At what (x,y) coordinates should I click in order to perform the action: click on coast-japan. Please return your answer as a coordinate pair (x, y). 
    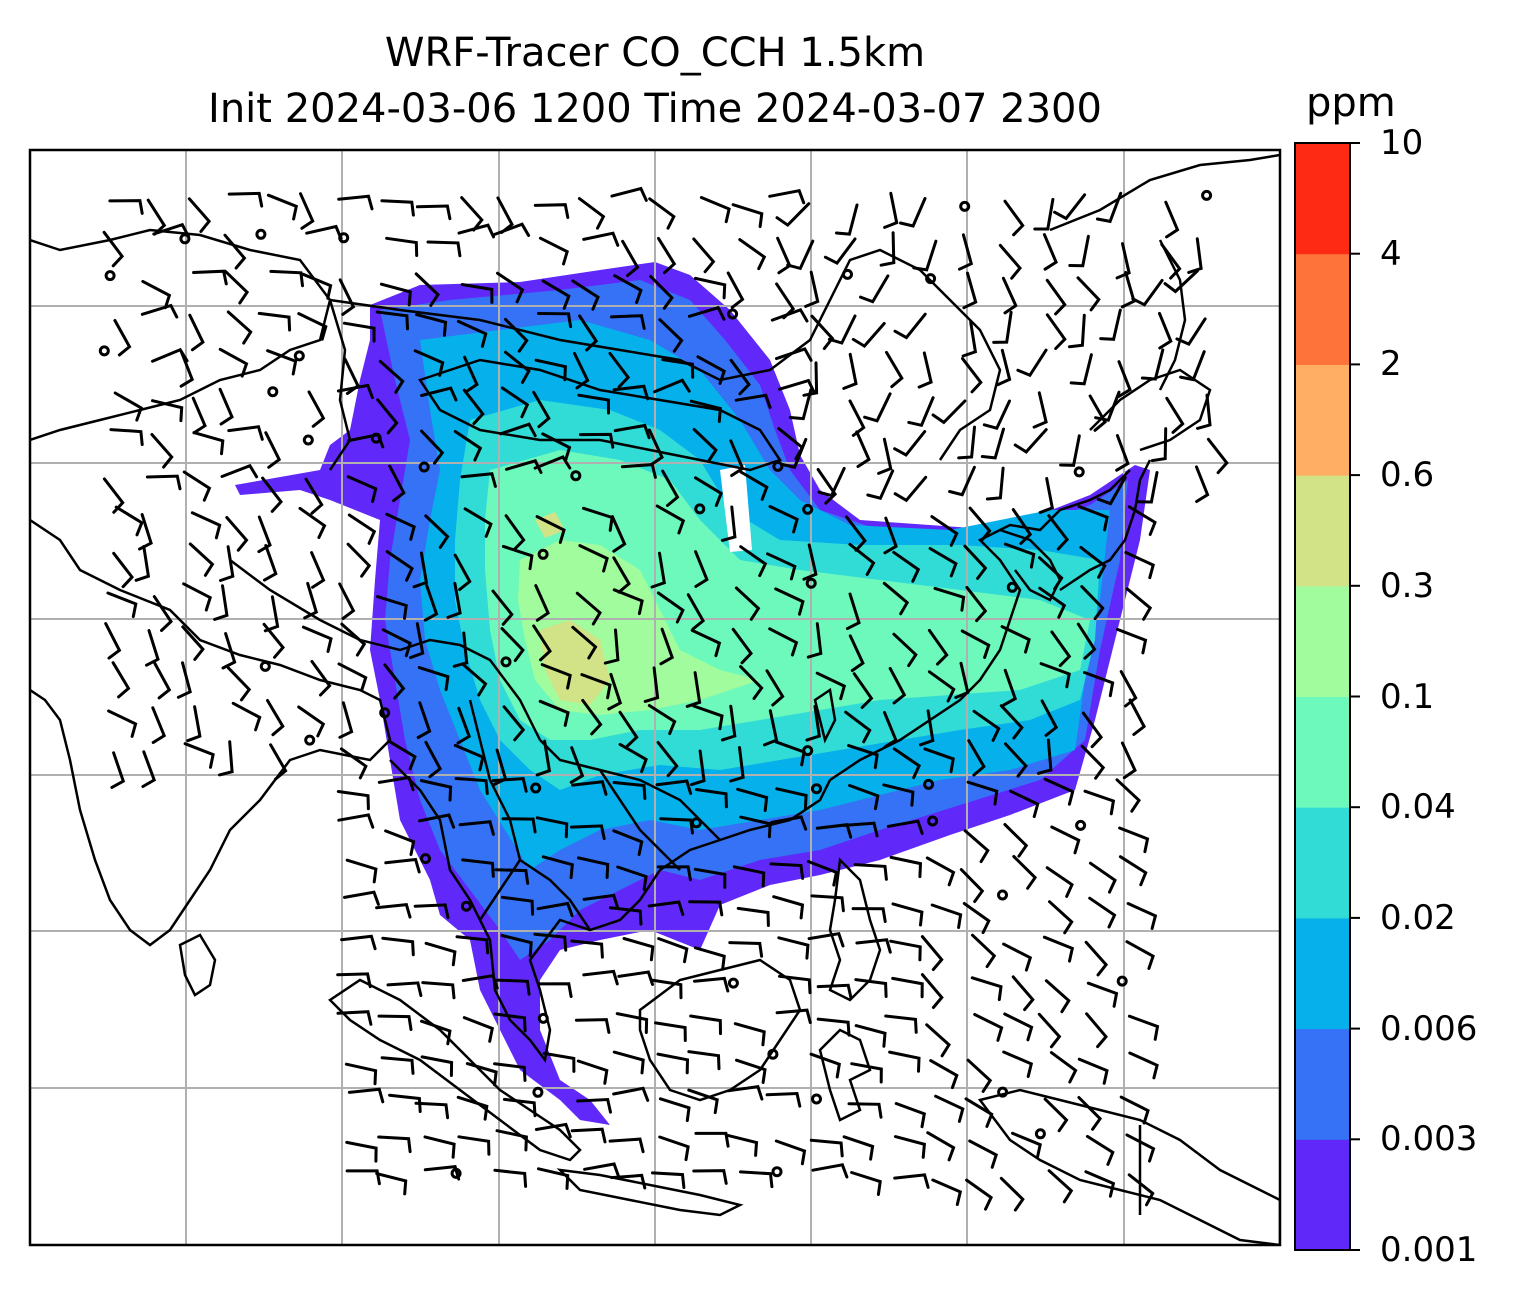
    Looking at the image, I should click on (1105, 525).